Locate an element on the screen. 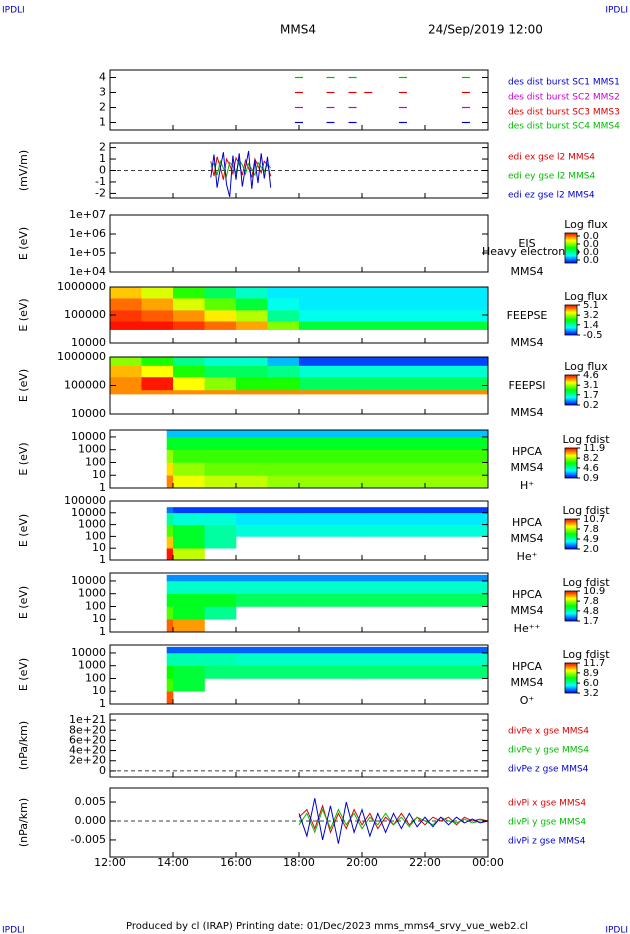 The width and height of the screenshot is (630, 934). x-tick-label: 00:00 is located at coordinates (488, 862).